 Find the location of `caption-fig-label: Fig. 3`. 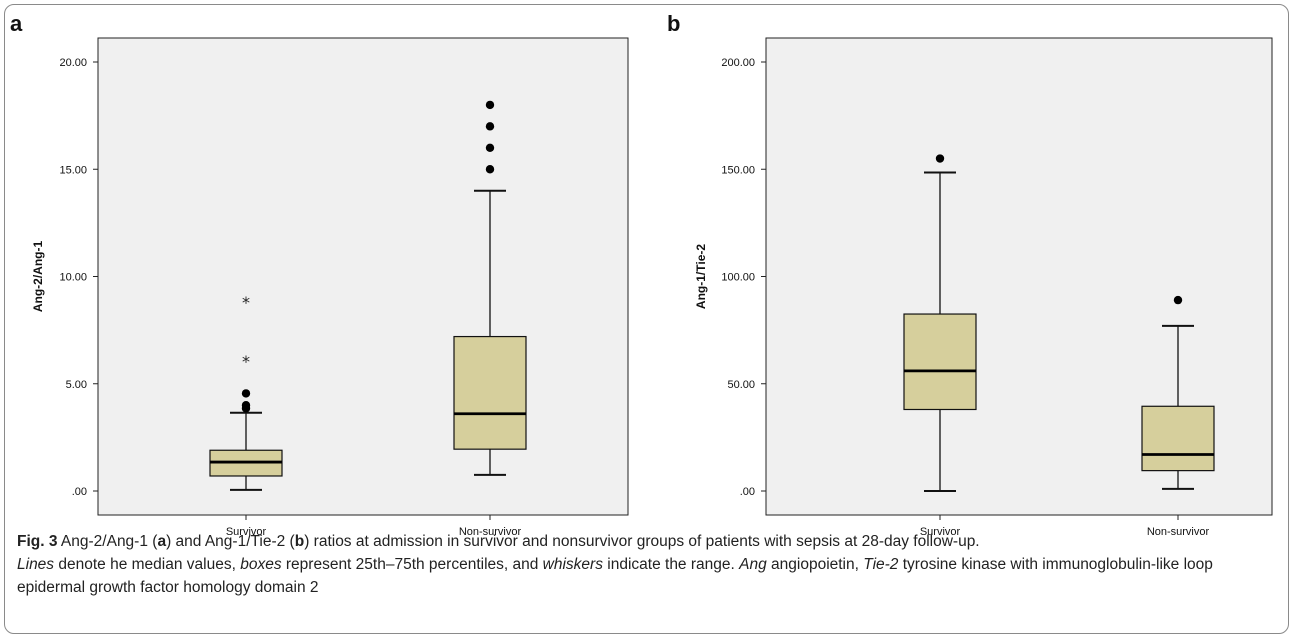

caption-fig-label: Fig. 3 is located at coordinates (37, 541).